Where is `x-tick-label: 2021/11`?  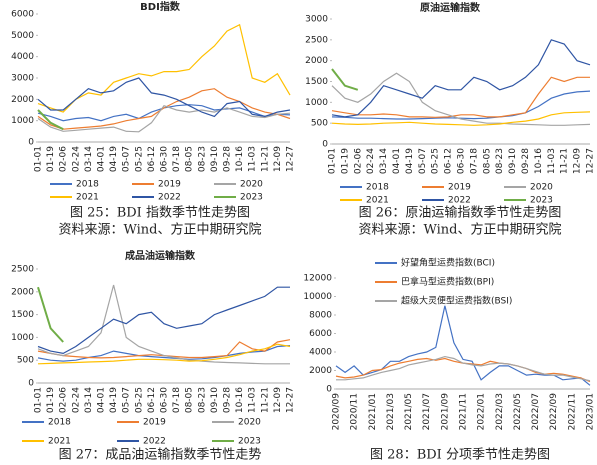 x-tick-label: 2021/11 is located at coordinates (464, 411).